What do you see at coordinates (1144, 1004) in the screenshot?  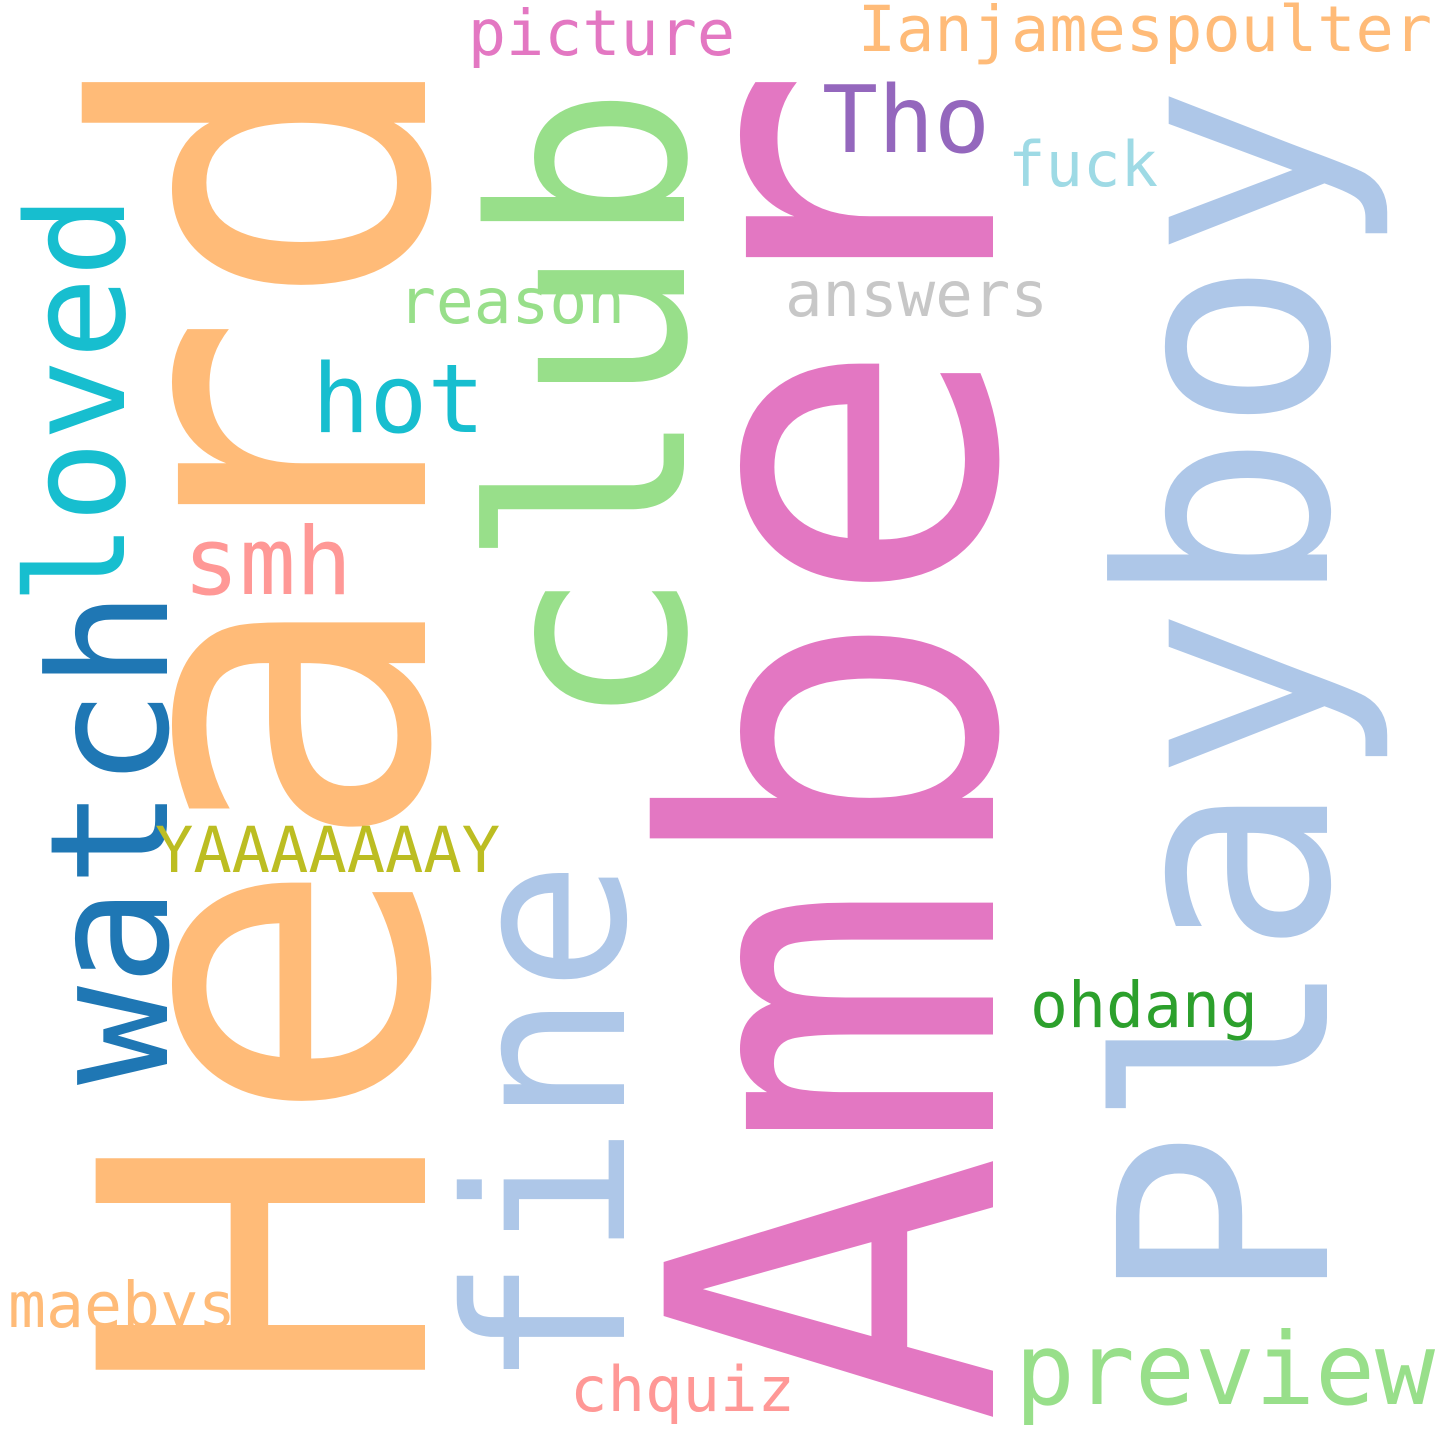 I see `word-ohdang: ohdang` at bounding box center [1144, 1004].